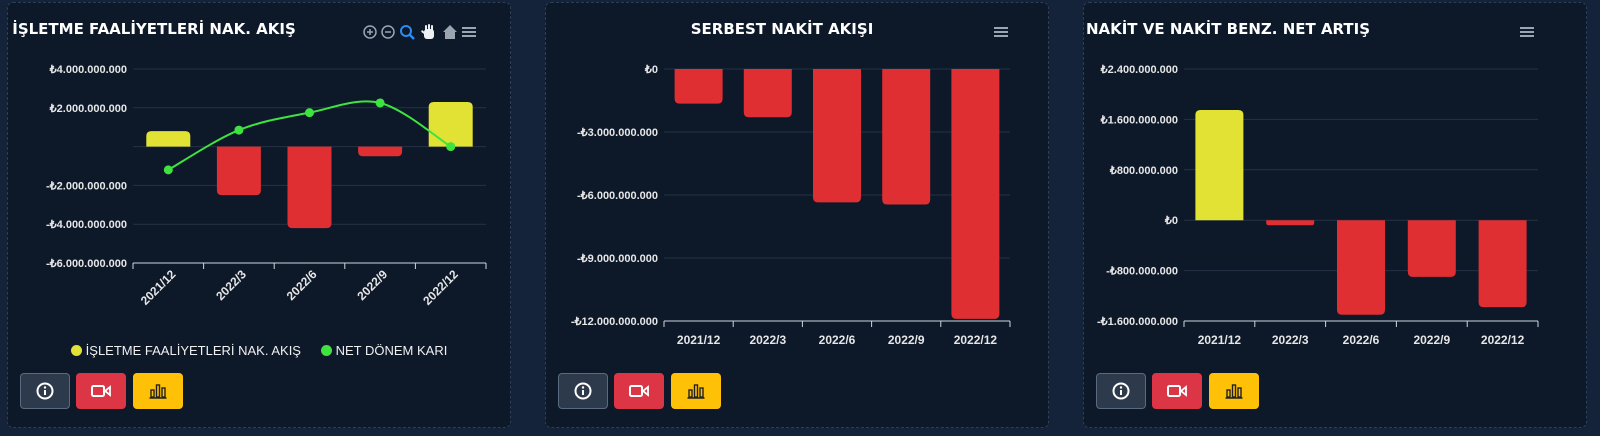 This screenshot has height=436, width=1600. What do you see at coordinates (1139, 120) in the screenshot?
I see `y-tick-label: ₺1.600.000.000` at bounding box center [1139, 120].